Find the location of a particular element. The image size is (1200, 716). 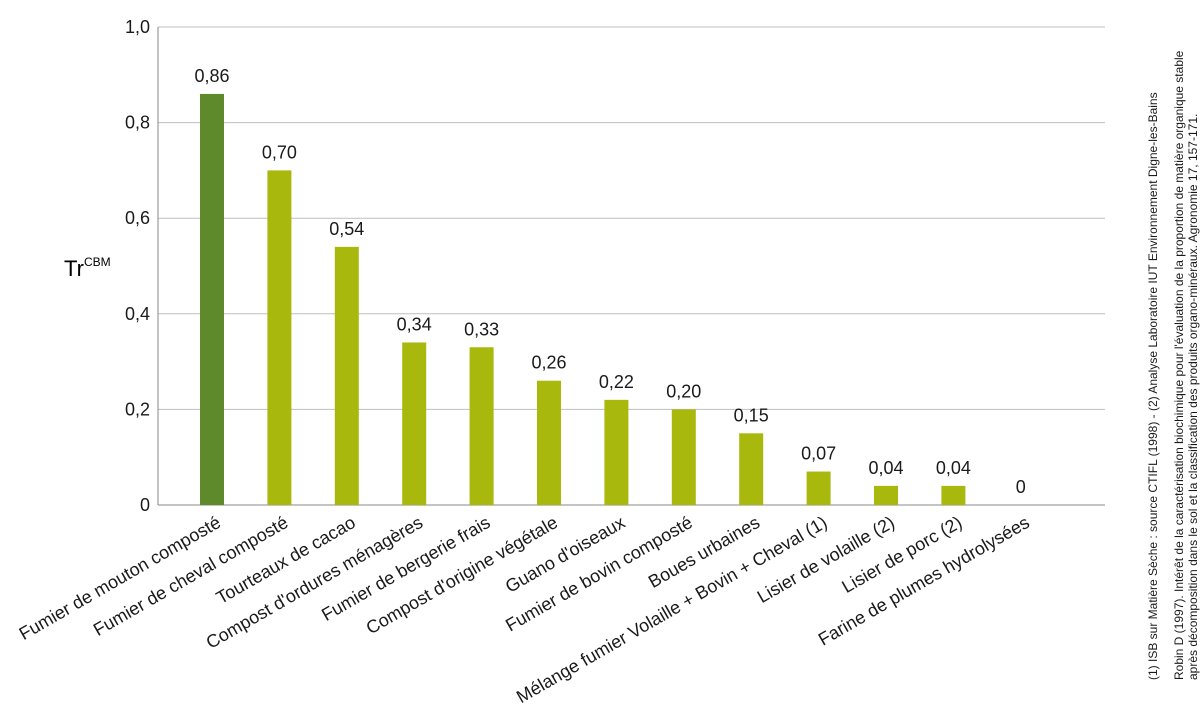

bar-value-label: 0,22 is located at coordinates (616, 382).